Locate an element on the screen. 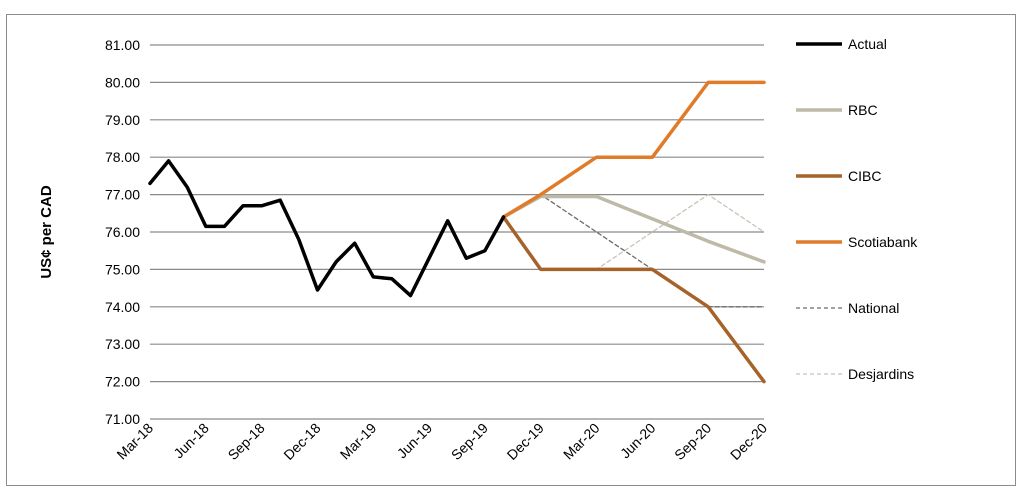 The height and width of the screenshot is (492, 1024). y-tick-label: 72.00 is located at coordinates (122, 382).